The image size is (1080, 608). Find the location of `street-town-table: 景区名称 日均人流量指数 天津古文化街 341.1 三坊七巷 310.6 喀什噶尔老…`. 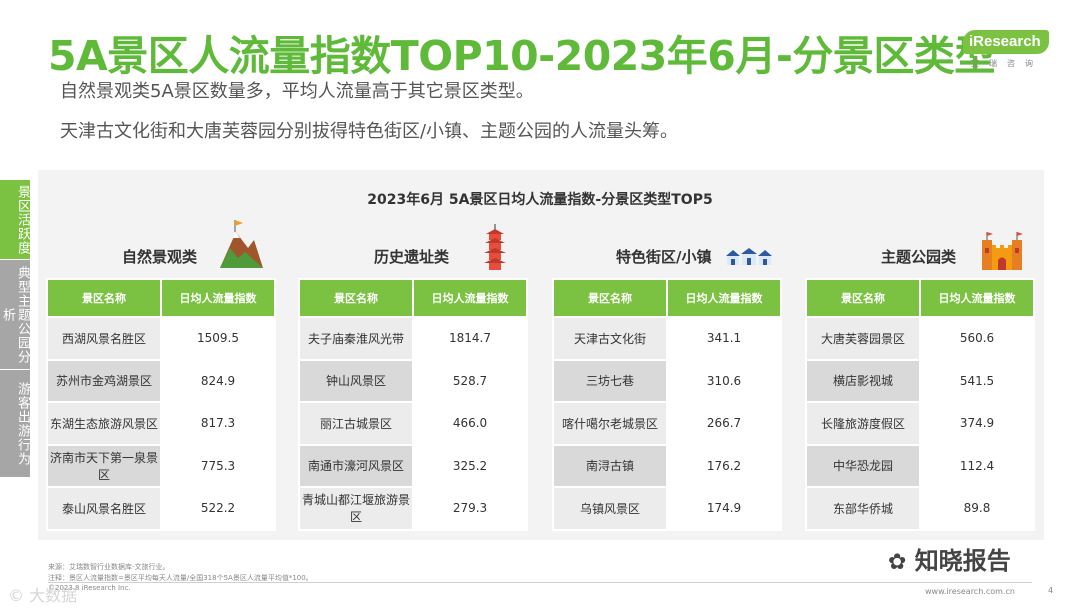

street-town-table: 景区名称 日均人流量指数 天津古文化街 341.1 三坊七巷 310.6 喀什噶尔老… is located at coordinates (667, 404).